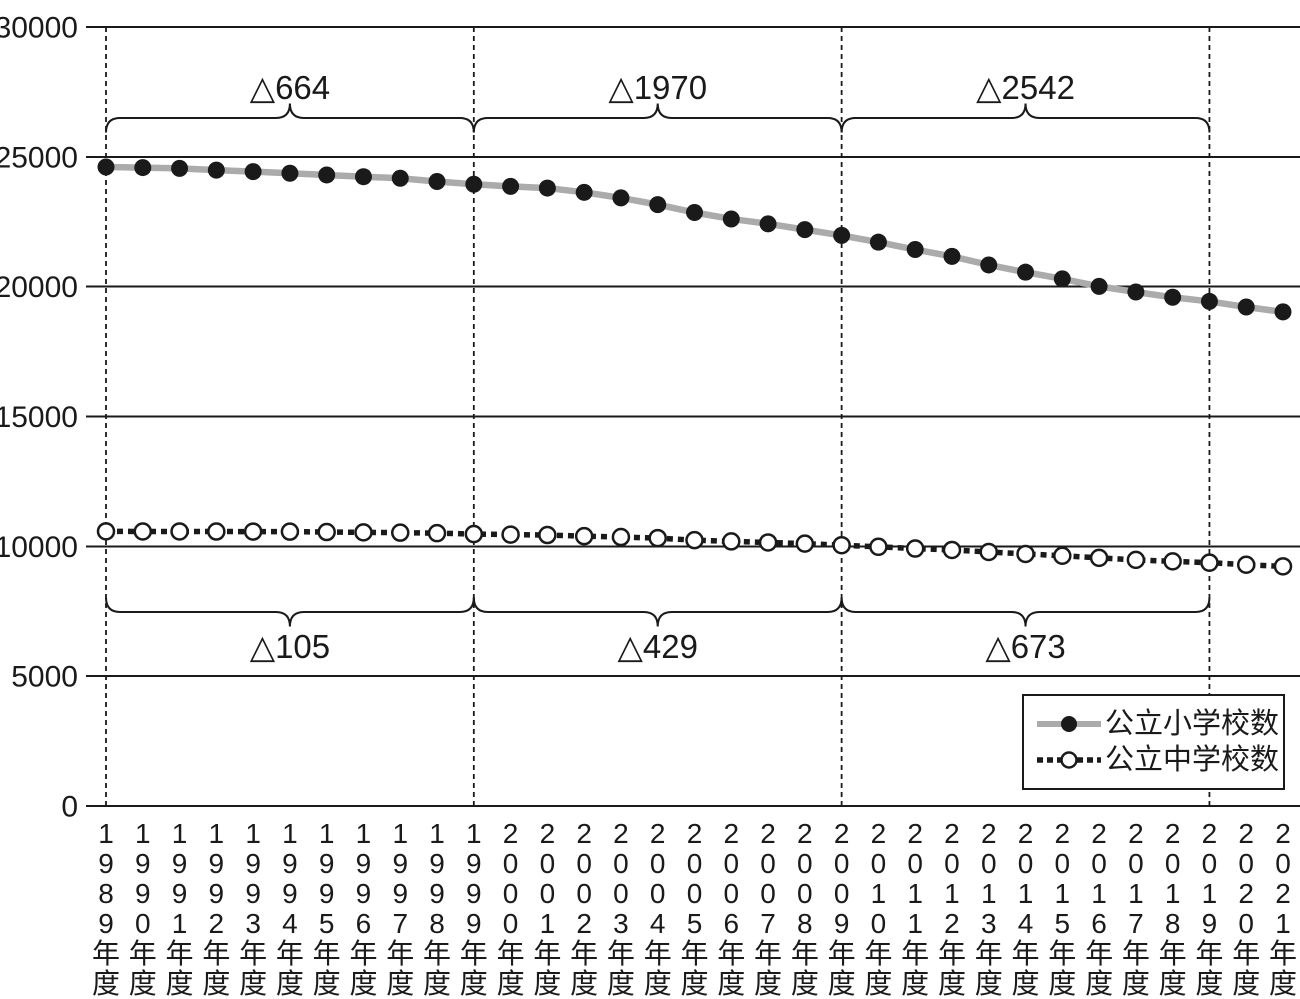  What do you see at coordinates (694, 239) in the screenshot?
I see `elementary-series` at bounding box center [694, 239].